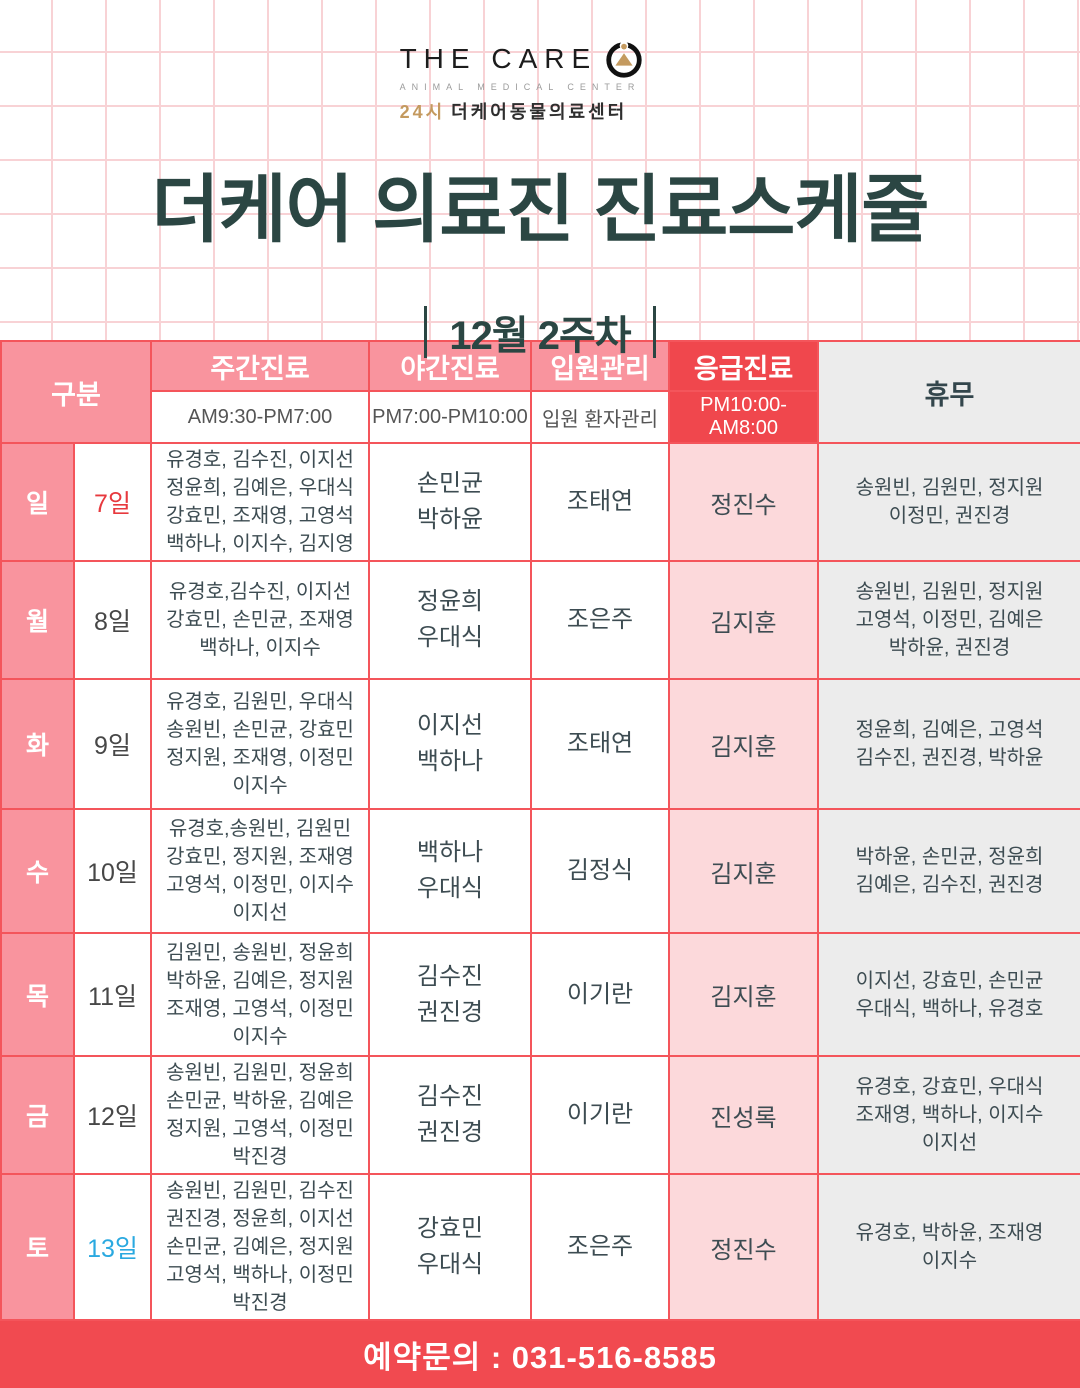  Describe the element at coordinates (112, 1115) in the screenshot. I see `date-cell: 12일` at that location.